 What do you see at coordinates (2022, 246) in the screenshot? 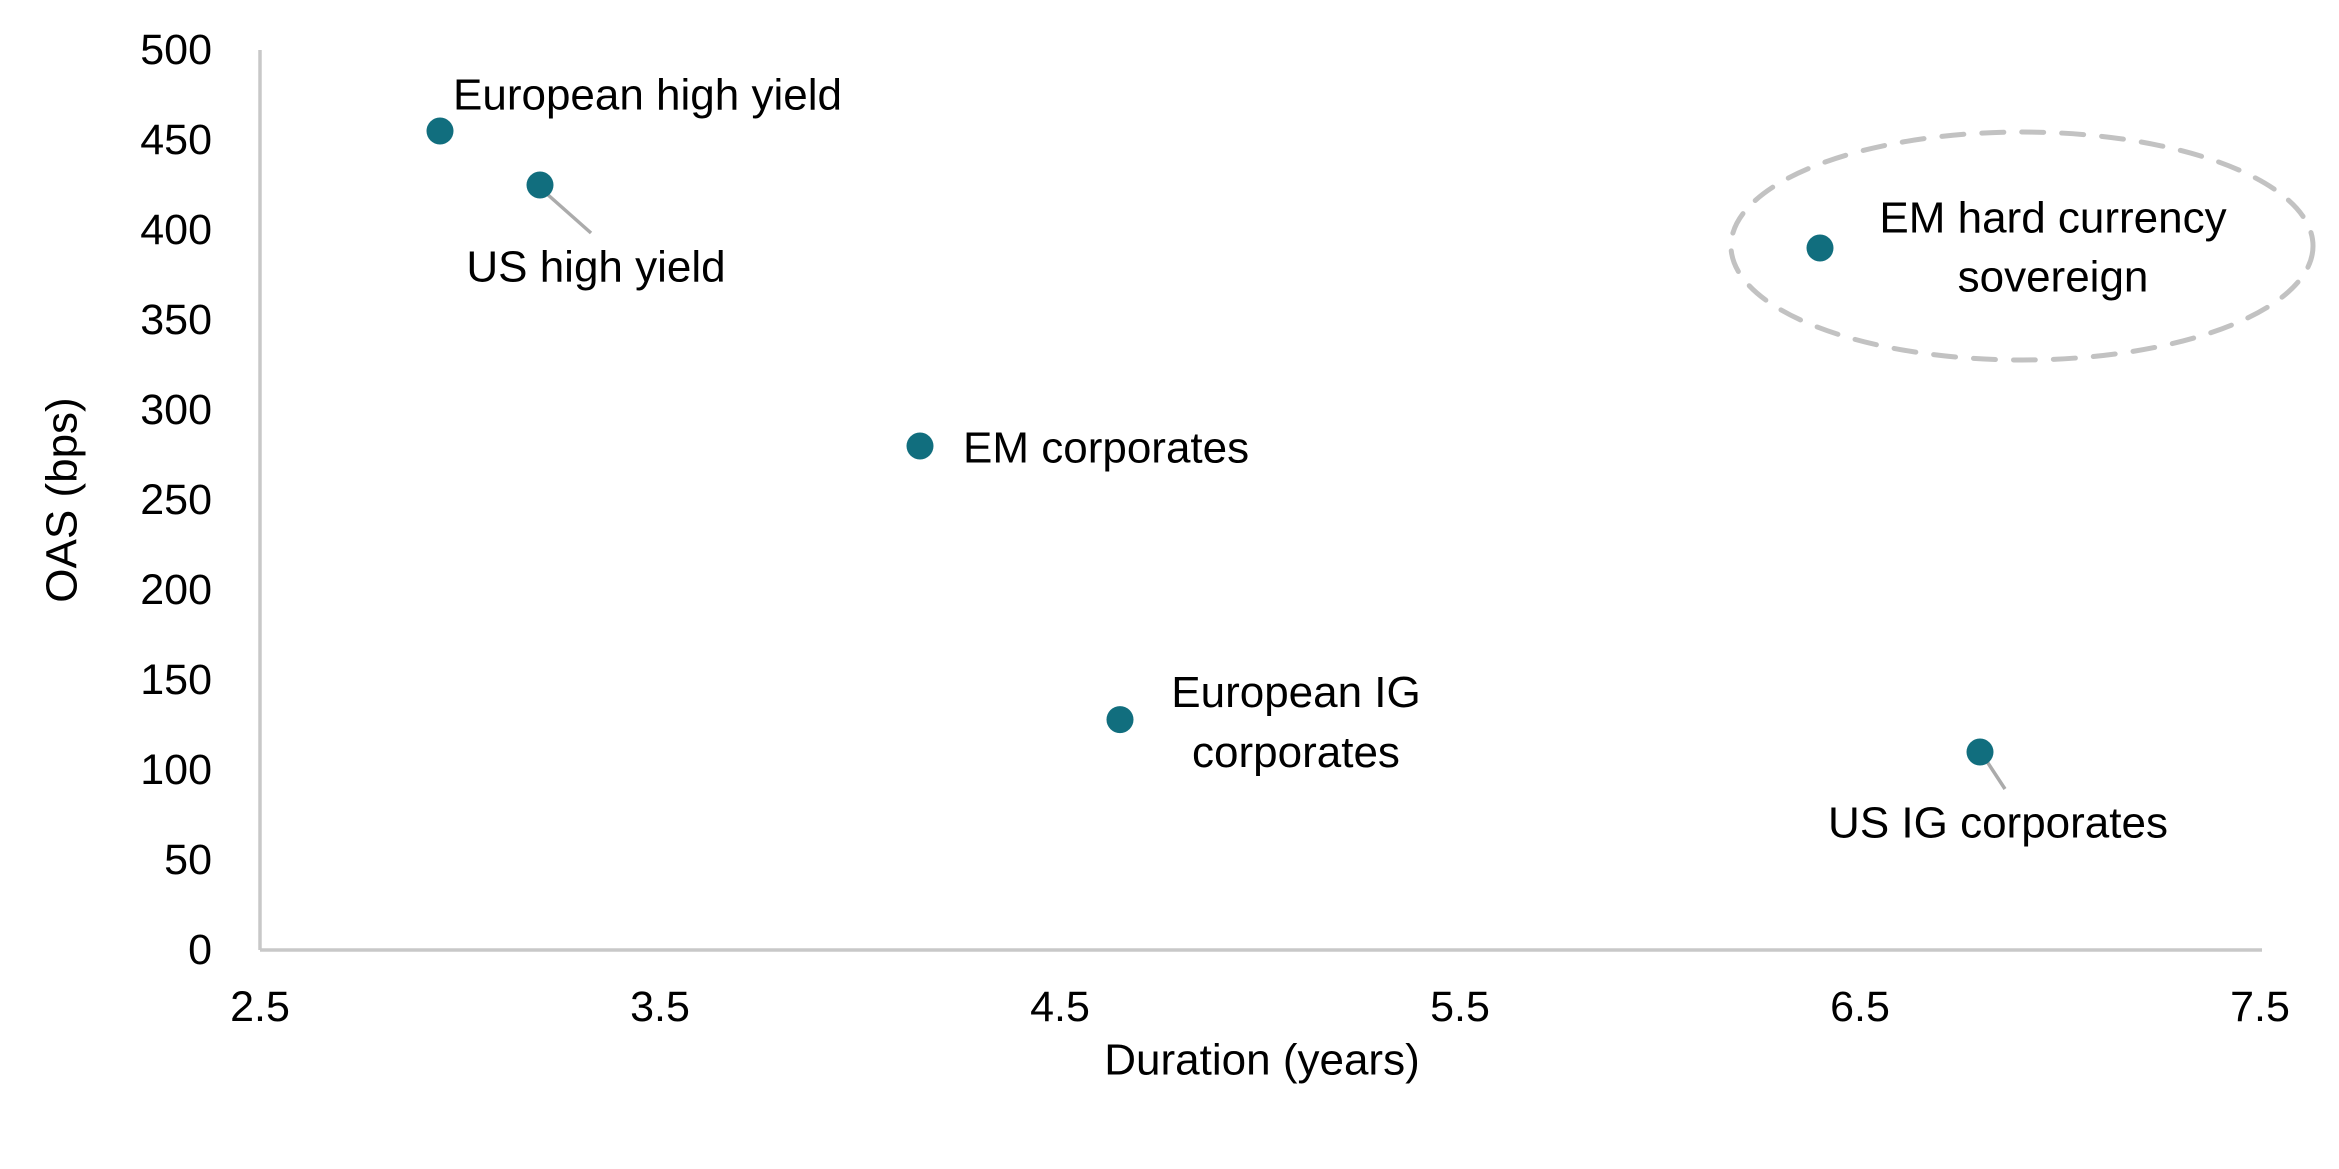
I see `highlight-ellipse` at bounding box center [2022, 246].